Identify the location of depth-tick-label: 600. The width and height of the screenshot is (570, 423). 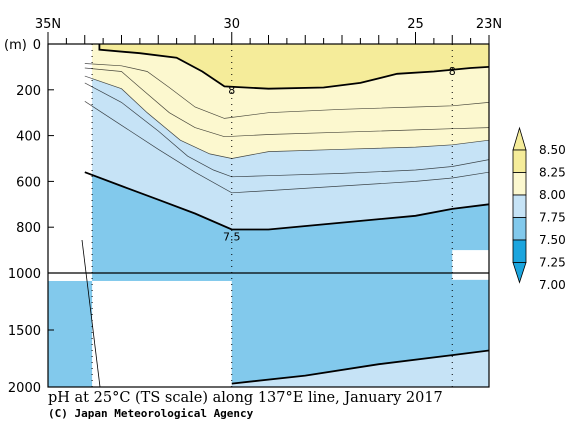
(28, 182).